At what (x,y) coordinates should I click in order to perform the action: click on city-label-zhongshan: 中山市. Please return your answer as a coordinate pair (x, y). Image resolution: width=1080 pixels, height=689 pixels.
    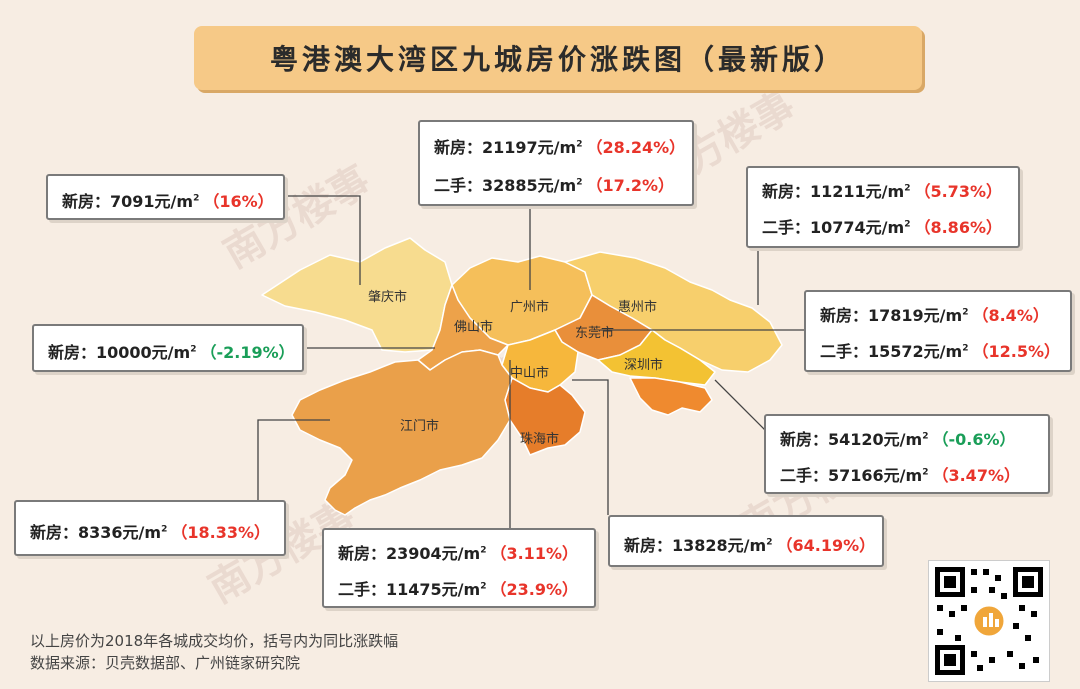
    Looking at the image, I should click on (530, 373).